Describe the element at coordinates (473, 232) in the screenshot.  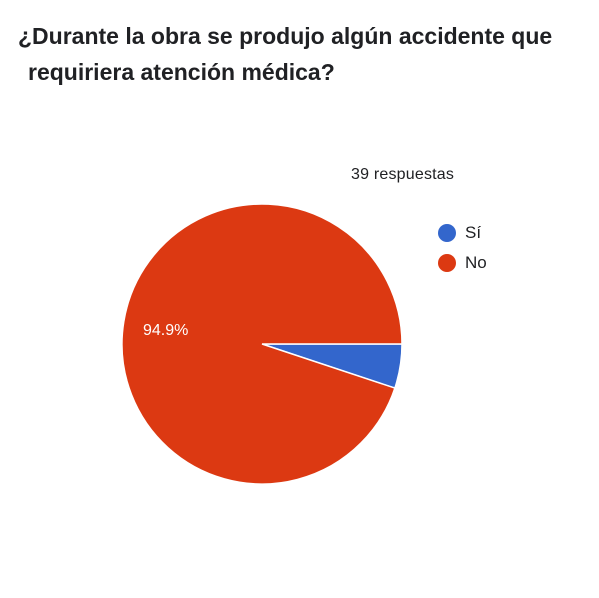
I see `legend-label-si: Sí` at that location.